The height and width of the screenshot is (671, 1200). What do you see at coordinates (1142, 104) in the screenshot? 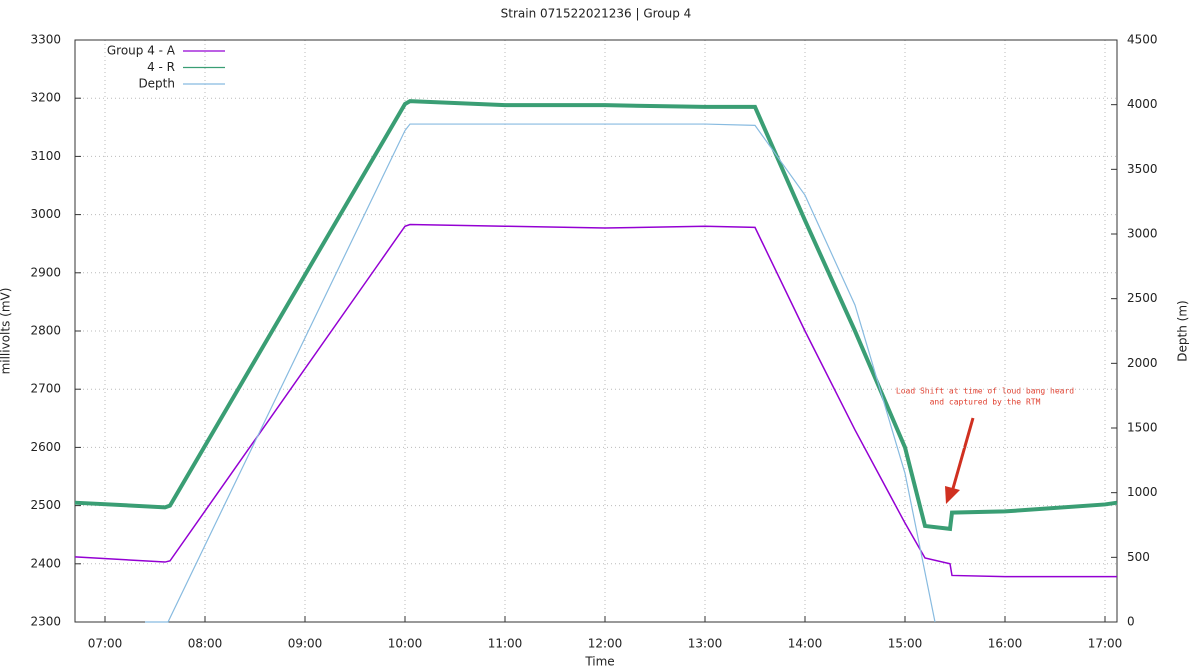
I see `y2-tick-label: 4000` at bounding box center [1142, 104].